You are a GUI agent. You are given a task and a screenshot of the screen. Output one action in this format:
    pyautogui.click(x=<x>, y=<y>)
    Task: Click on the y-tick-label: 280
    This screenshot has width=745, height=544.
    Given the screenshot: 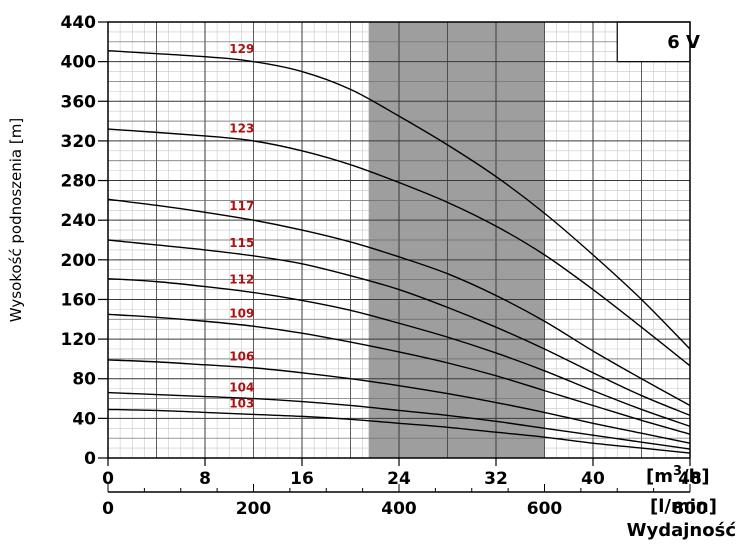 What is the action you would take?
    pyautogui.click(x=79, y=182)
    